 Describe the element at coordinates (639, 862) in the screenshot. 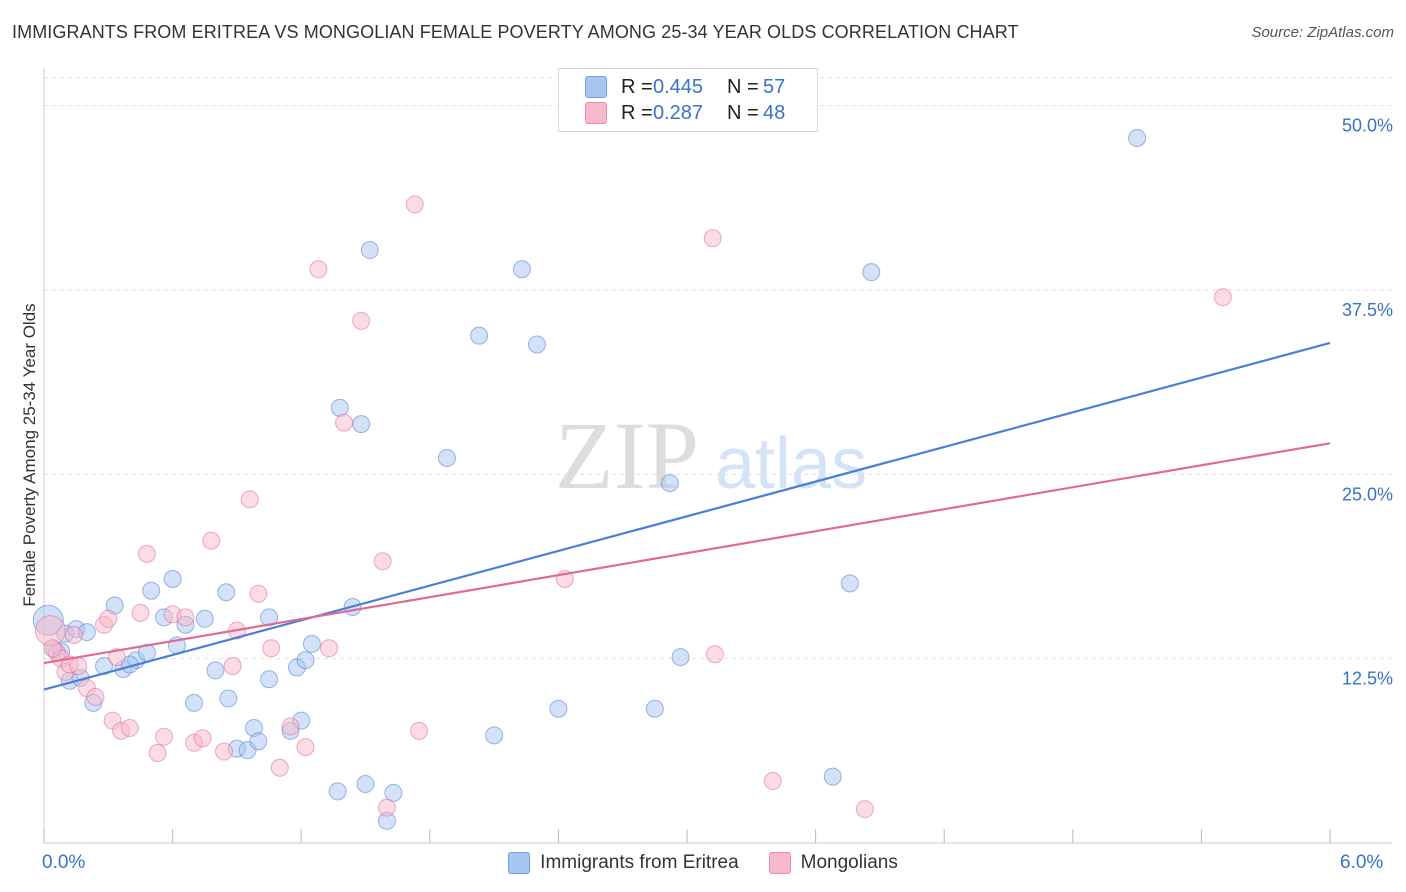

I see `legend-label-eritrea: Immigrants from Eritrea` at that location.